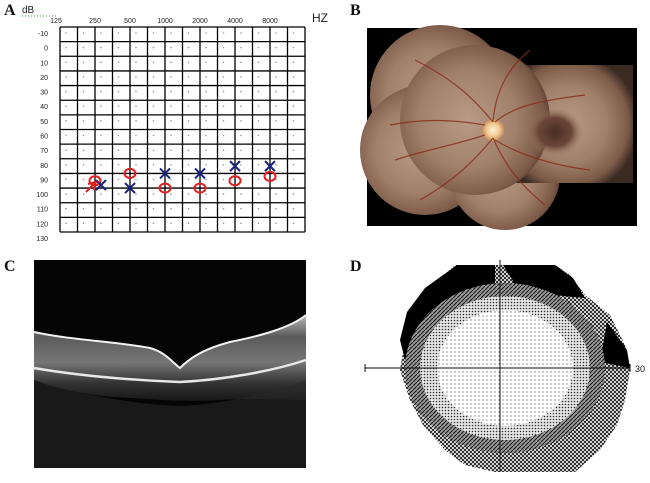 The height and width of the screenshot is (483, 650). Describe the element at coordinates (170, 342) in the screenshot. I see `retinal-surface` at that location.